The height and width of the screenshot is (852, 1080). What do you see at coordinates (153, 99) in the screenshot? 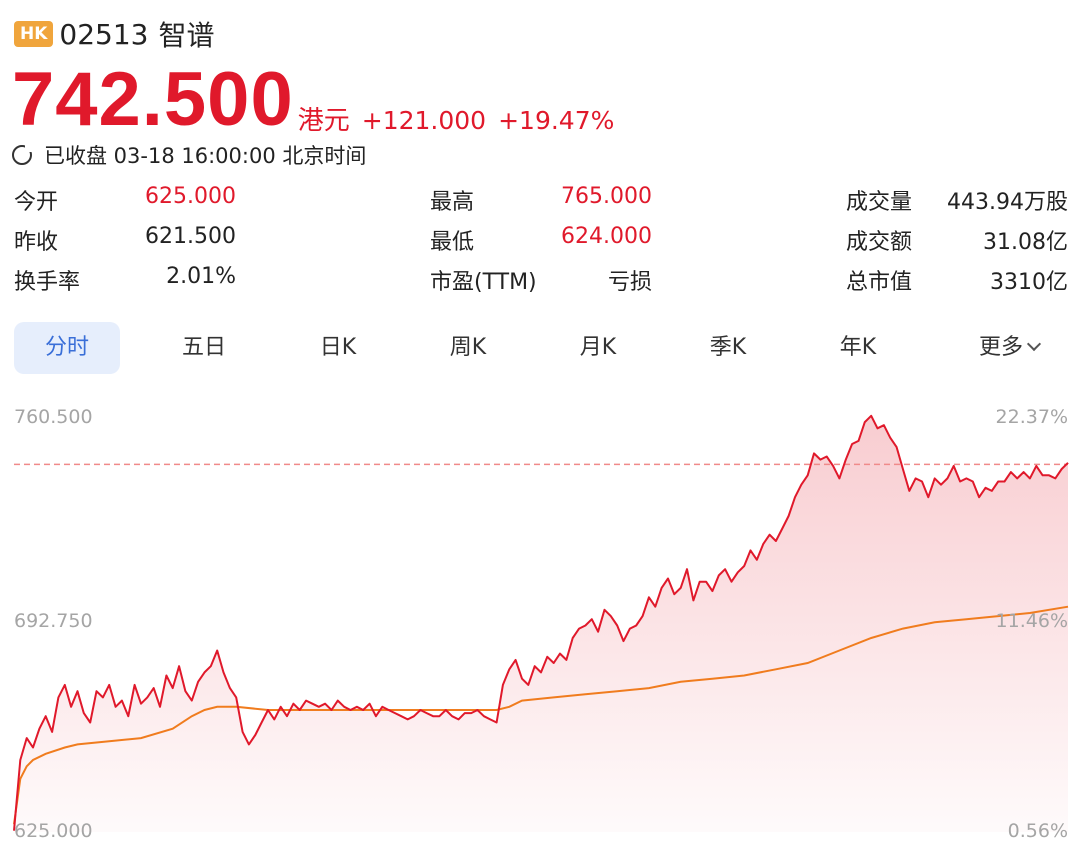
I see `current-price: 742.500` at bounding box center [153, 99].